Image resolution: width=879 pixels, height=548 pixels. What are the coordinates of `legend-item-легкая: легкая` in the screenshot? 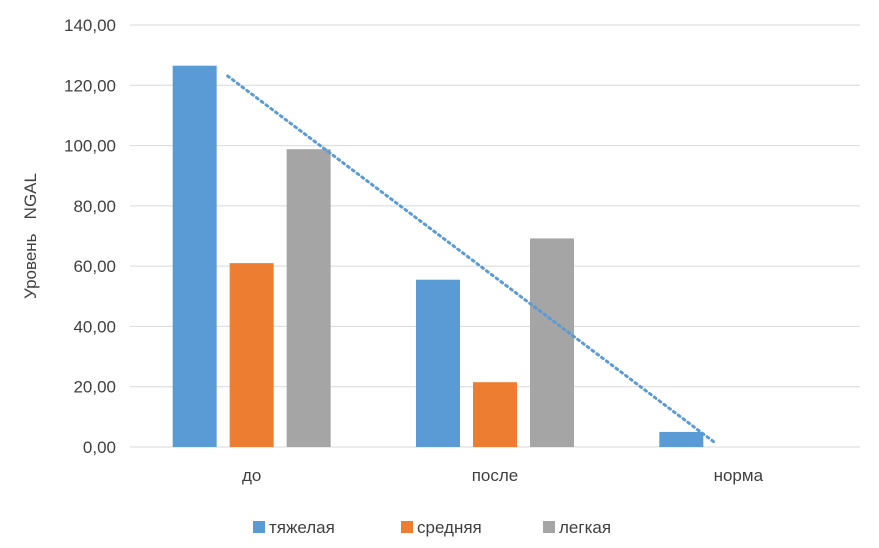 It's located at (577, 527).